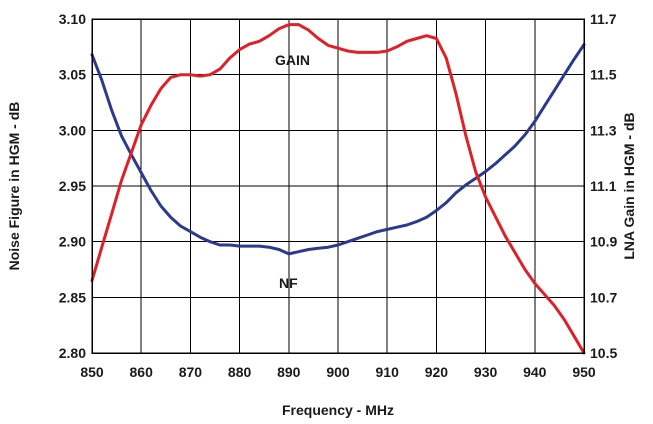 This screenshot has width=653, height=424. What do you see at coordinates (584, 372) in the screenshot?
I see `x-tick-label: 950` at bounding box center [584, 372].